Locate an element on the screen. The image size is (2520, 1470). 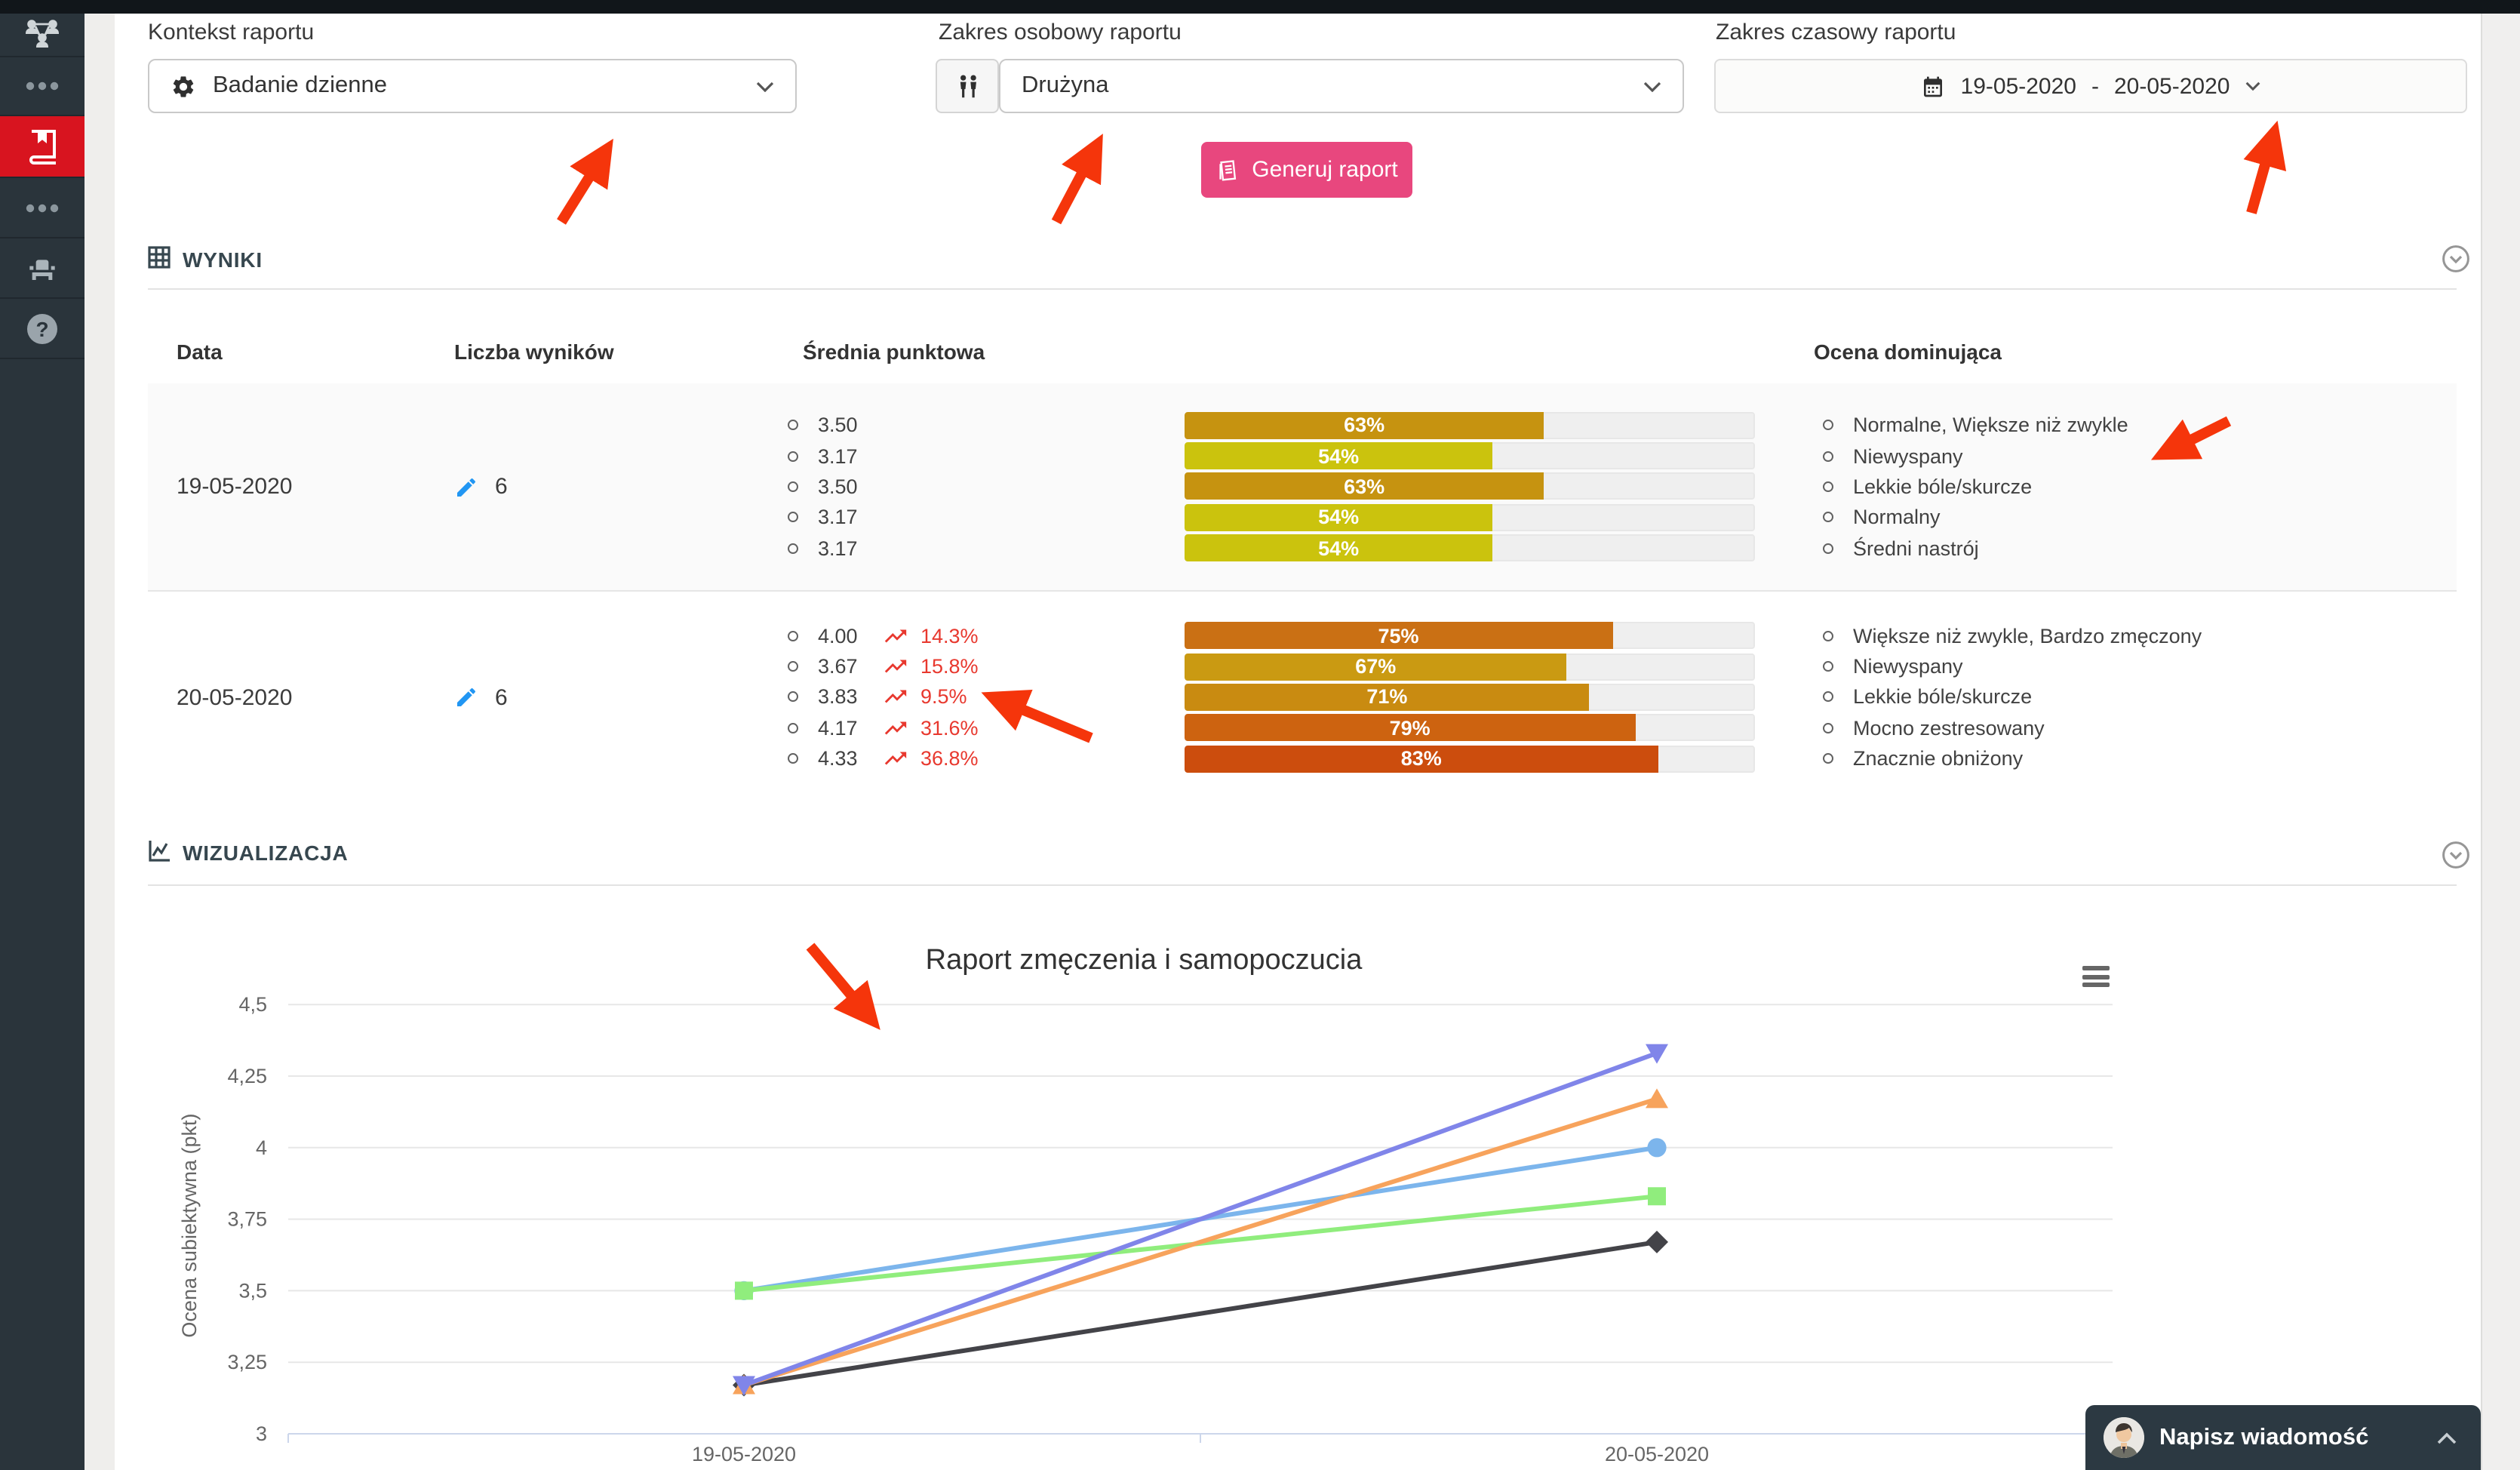
generate-report-button: Generuj raport is located at coordinates (1306, 170).